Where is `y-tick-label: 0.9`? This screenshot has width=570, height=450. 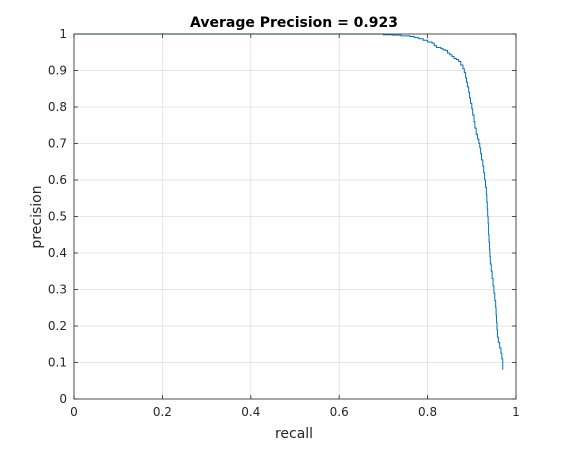
y-tick-label: 0.9 is located at coordinates (57, 71).